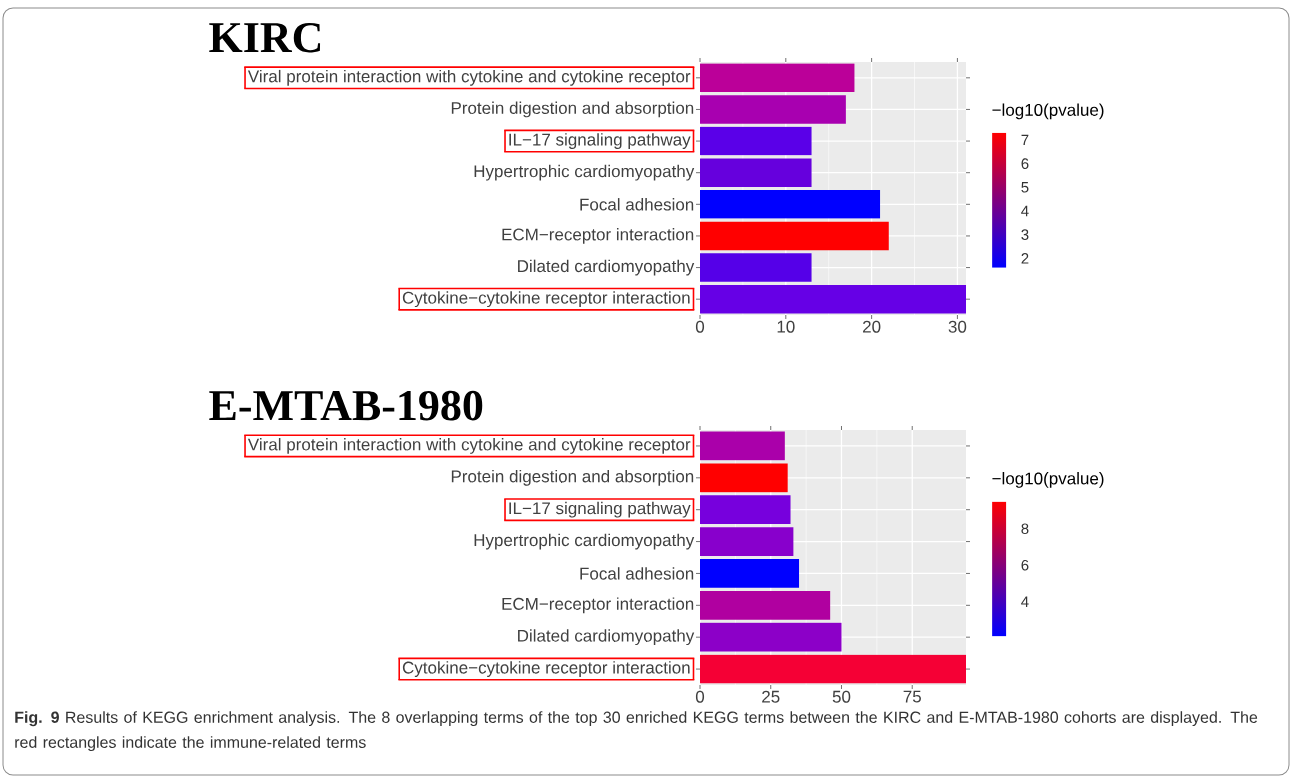 The width and height of the screenshot is (1292, 778). Describe the element at coordinates (957, 326) in the screenshot. I see `x-tick-label: 30` at that location.